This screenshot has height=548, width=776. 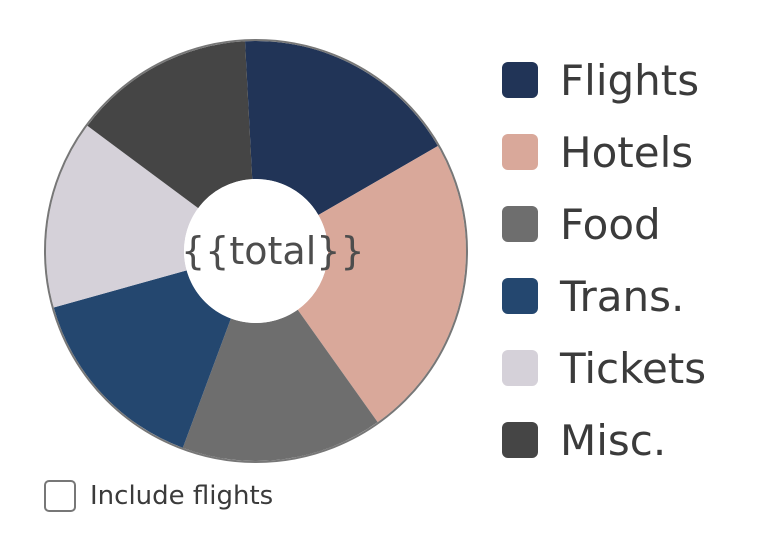 I want to click on slice-food, so click(x=280, y=385).